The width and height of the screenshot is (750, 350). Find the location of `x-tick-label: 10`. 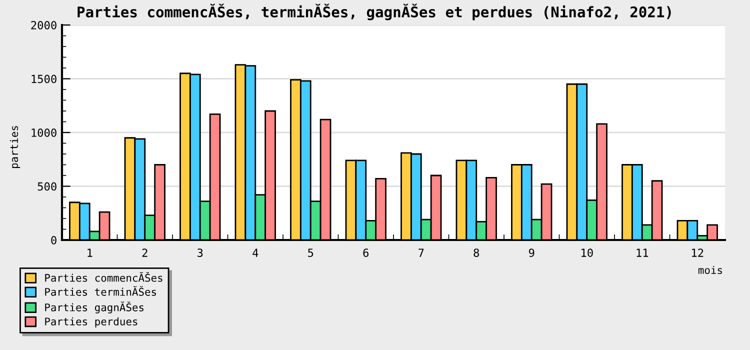

x-tick-label: 10 is located at coordinates (587, 252).